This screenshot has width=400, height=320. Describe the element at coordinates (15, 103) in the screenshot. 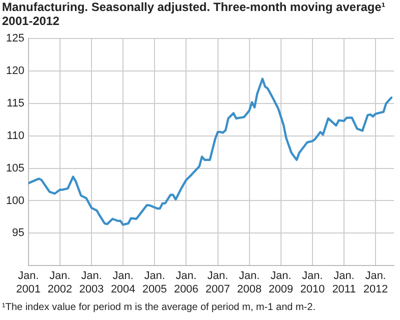

I see `y-tick-label: 115` at that location.